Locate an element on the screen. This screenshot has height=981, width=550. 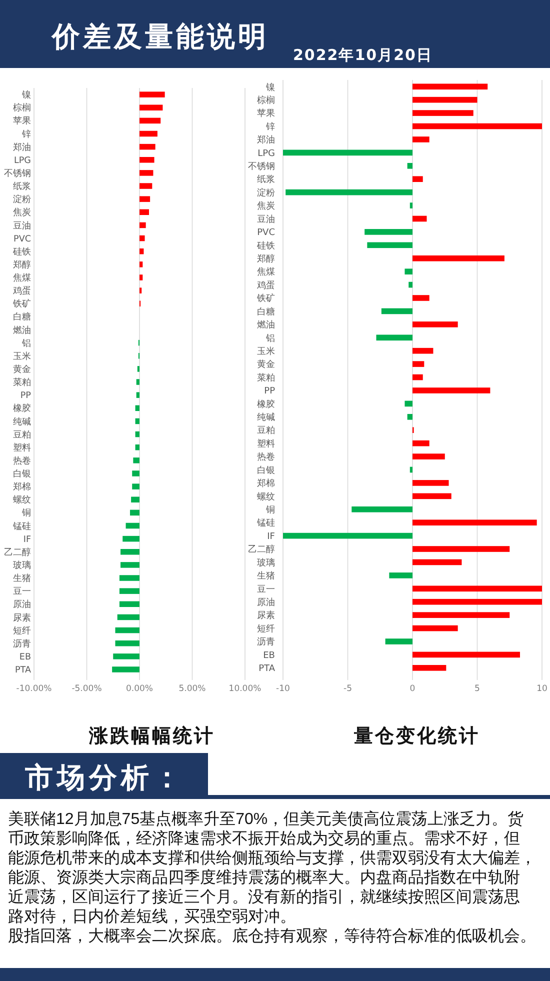
y-tick-label: 白糖 is located at coordinates (266, 312).